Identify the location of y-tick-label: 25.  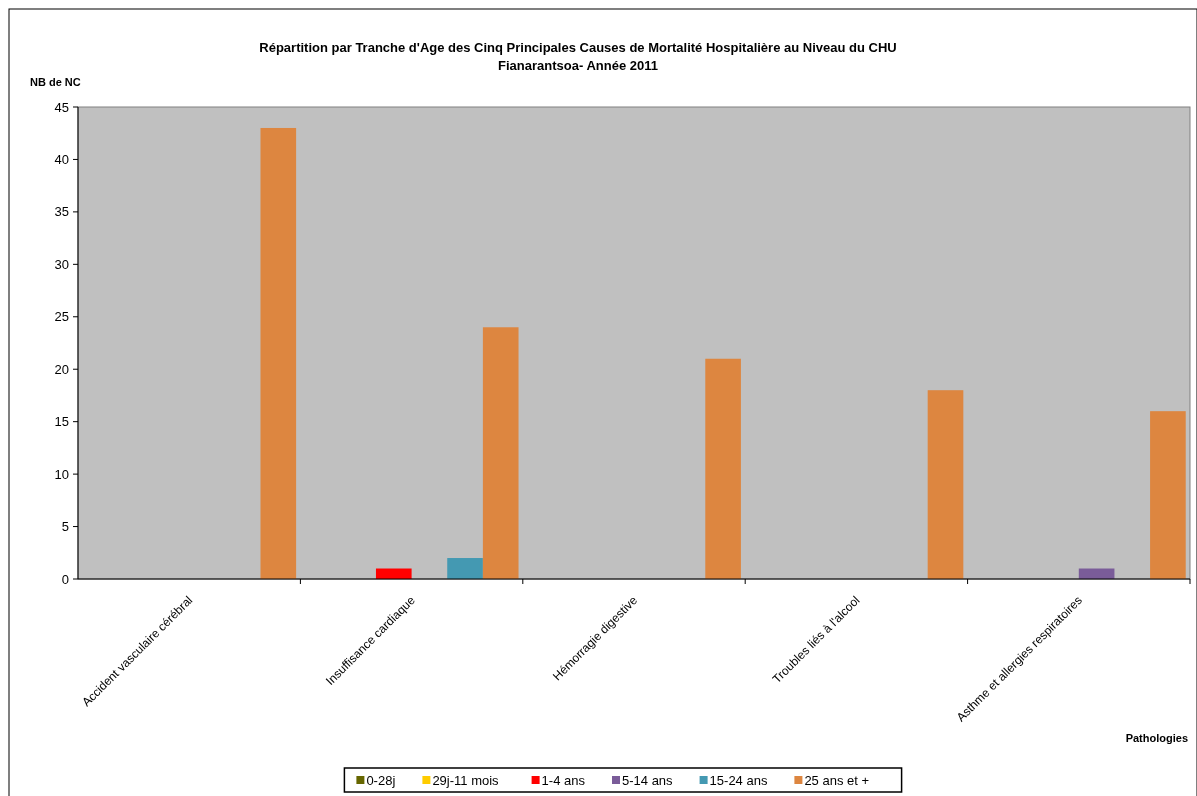
(61, 317).